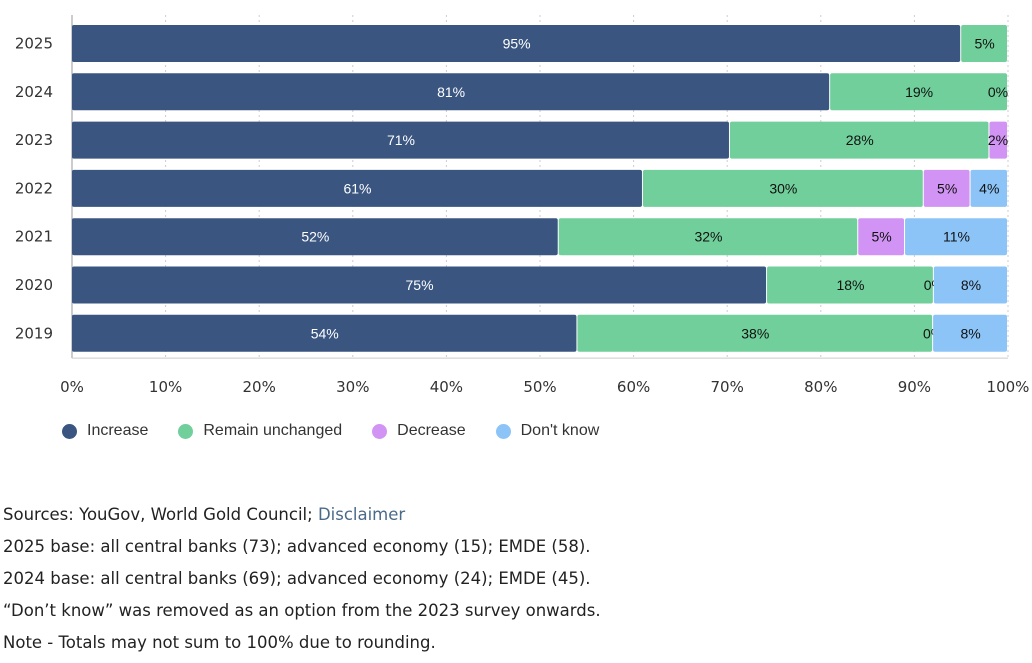  I want to click on data-label: 2%, so click(998, 140).